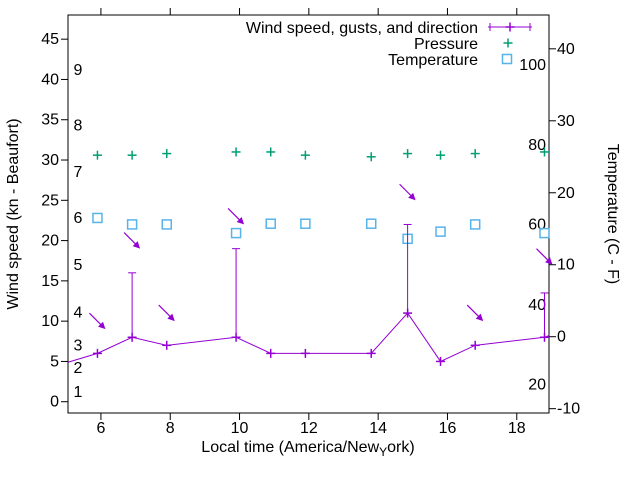 The image size is (640, 480). What do you see at coordinates (383, 452) in the screenshot?
I see `x-axis-title-subscript: Y` at bounding box center [383, 452].